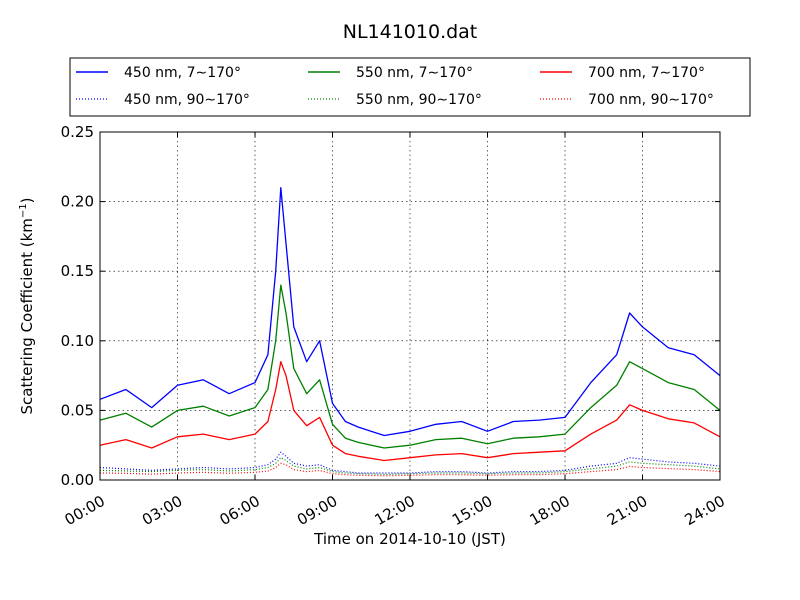  What do you see at coordinates (472, 510) in the screenshot?
I see `x-tick-label: 15:00` at bounding box center [472, 510].